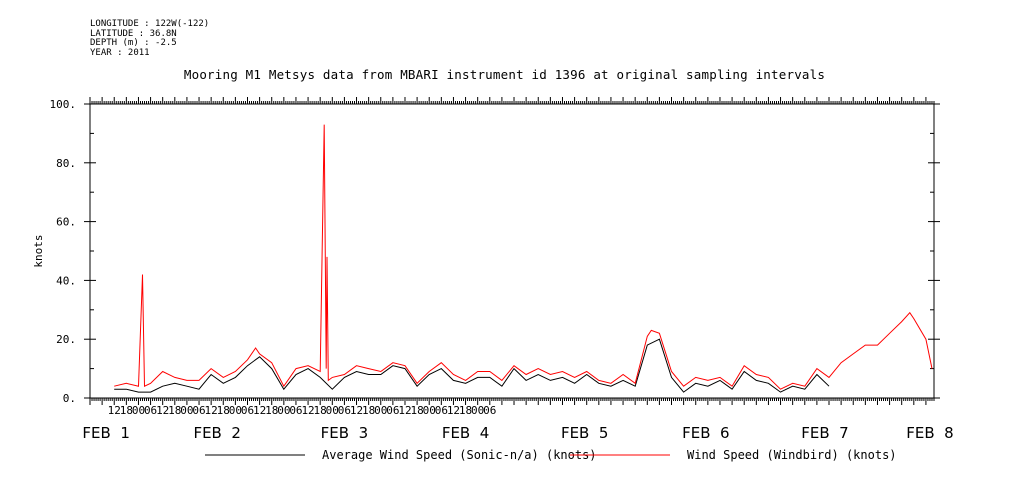 This screenshot has width=1009, height=504. Describe the element at coordinates (38, 250) in the screenshot. I see `y-axis-label: knots` at that location.